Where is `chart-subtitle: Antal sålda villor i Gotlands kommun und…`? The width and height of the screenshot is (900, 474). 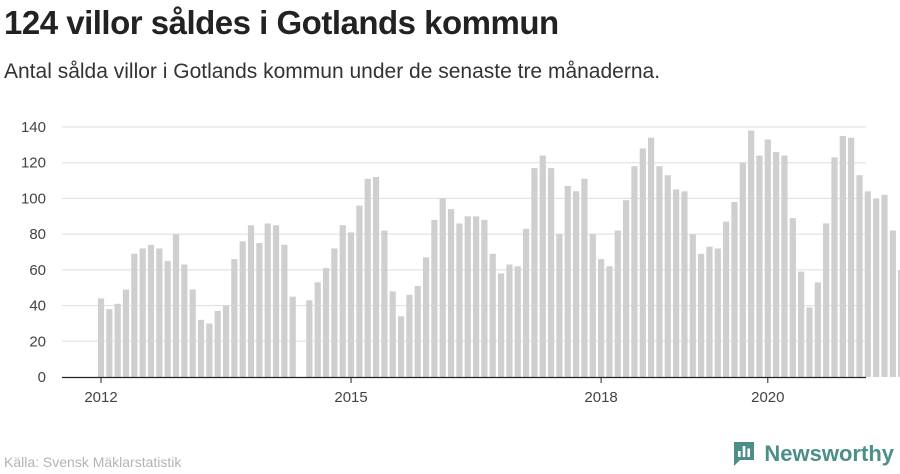
chart-subtitle: Antal sålda villor i Gotlands kommun und… is located at coordinates (332, 71).